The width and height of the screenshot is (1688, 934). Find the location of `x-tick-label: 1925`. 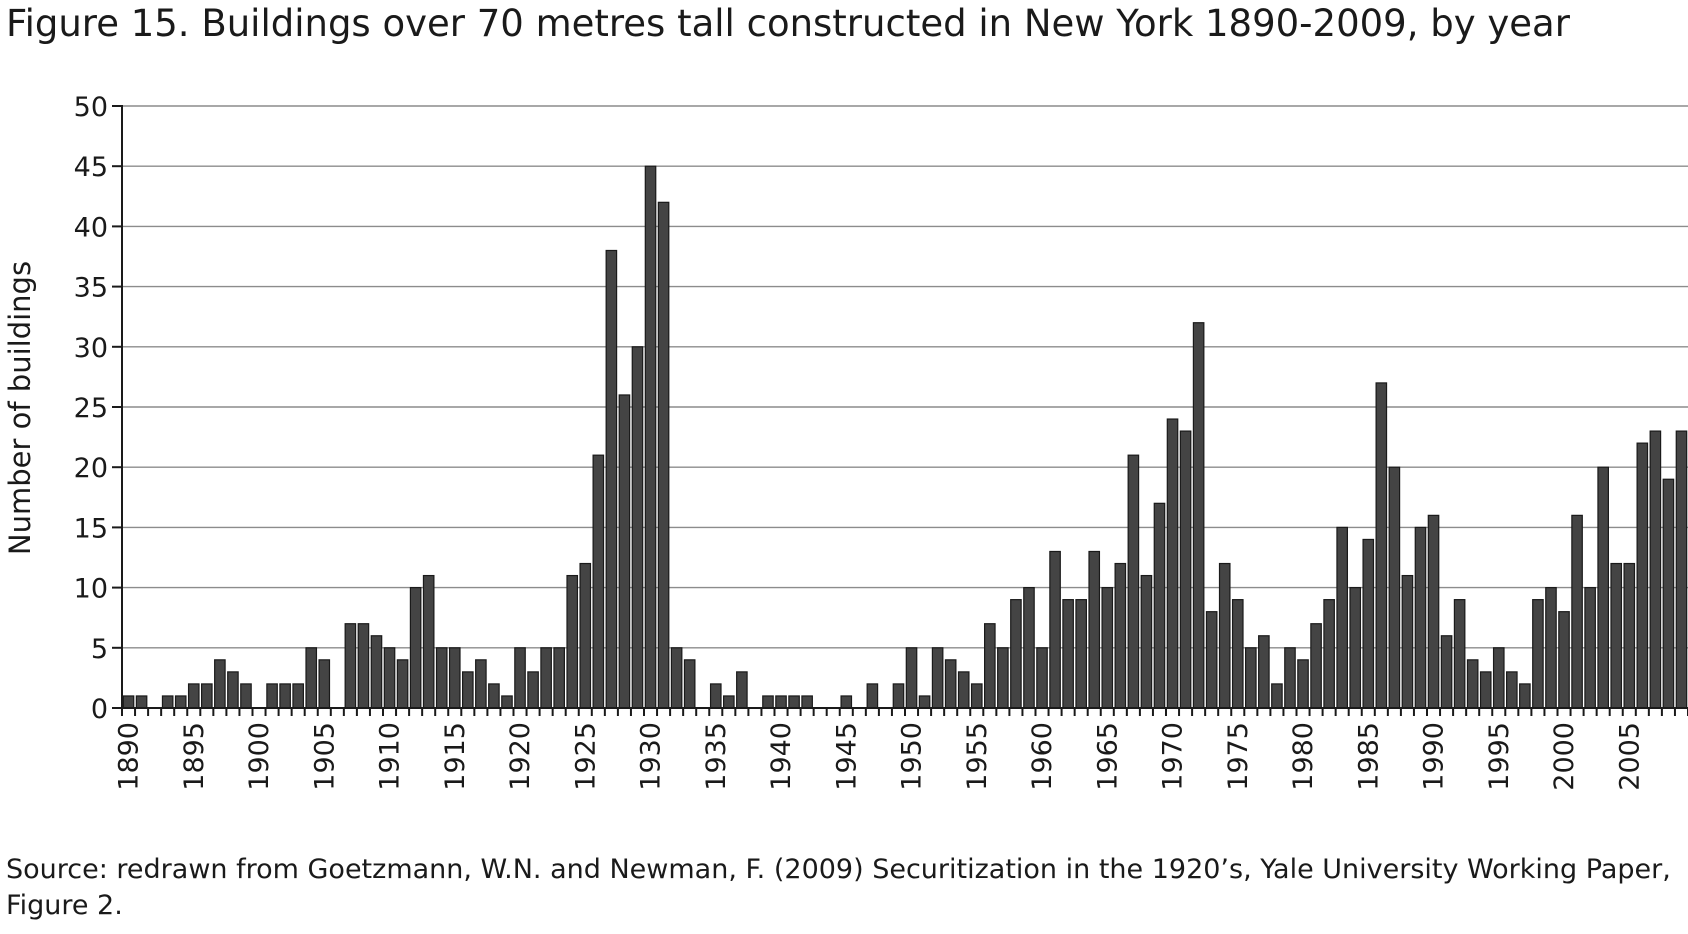

x-tick-label: 1925 is located at coordinates (585, 756).